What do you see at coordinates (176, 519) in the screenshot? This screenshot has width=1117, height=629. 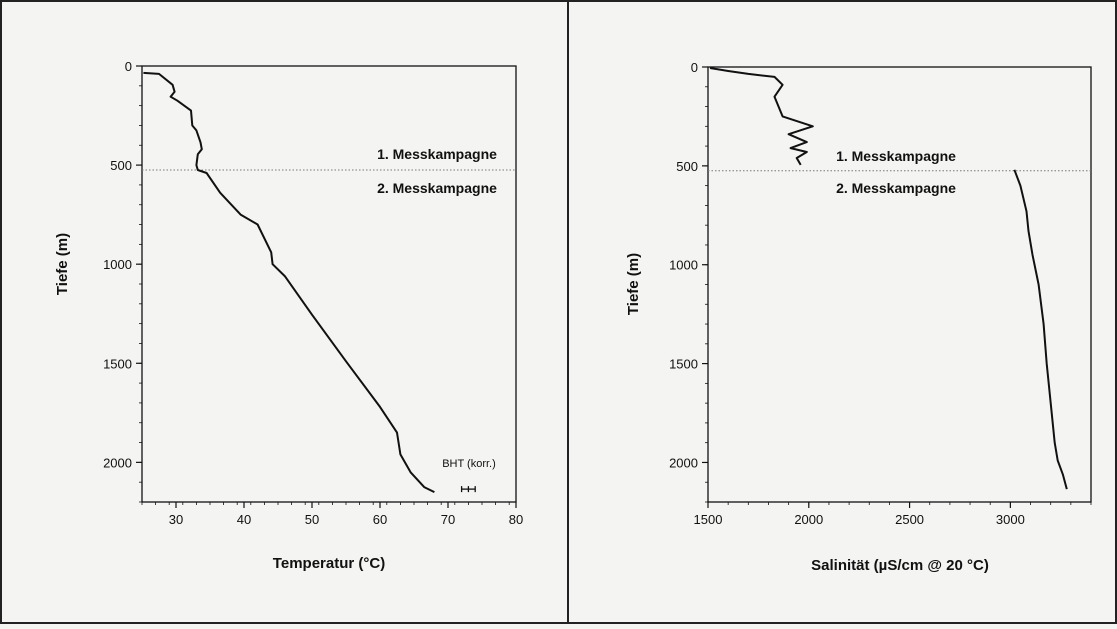 I see `x-tick-label: 30` at bounding box center [176, 519].